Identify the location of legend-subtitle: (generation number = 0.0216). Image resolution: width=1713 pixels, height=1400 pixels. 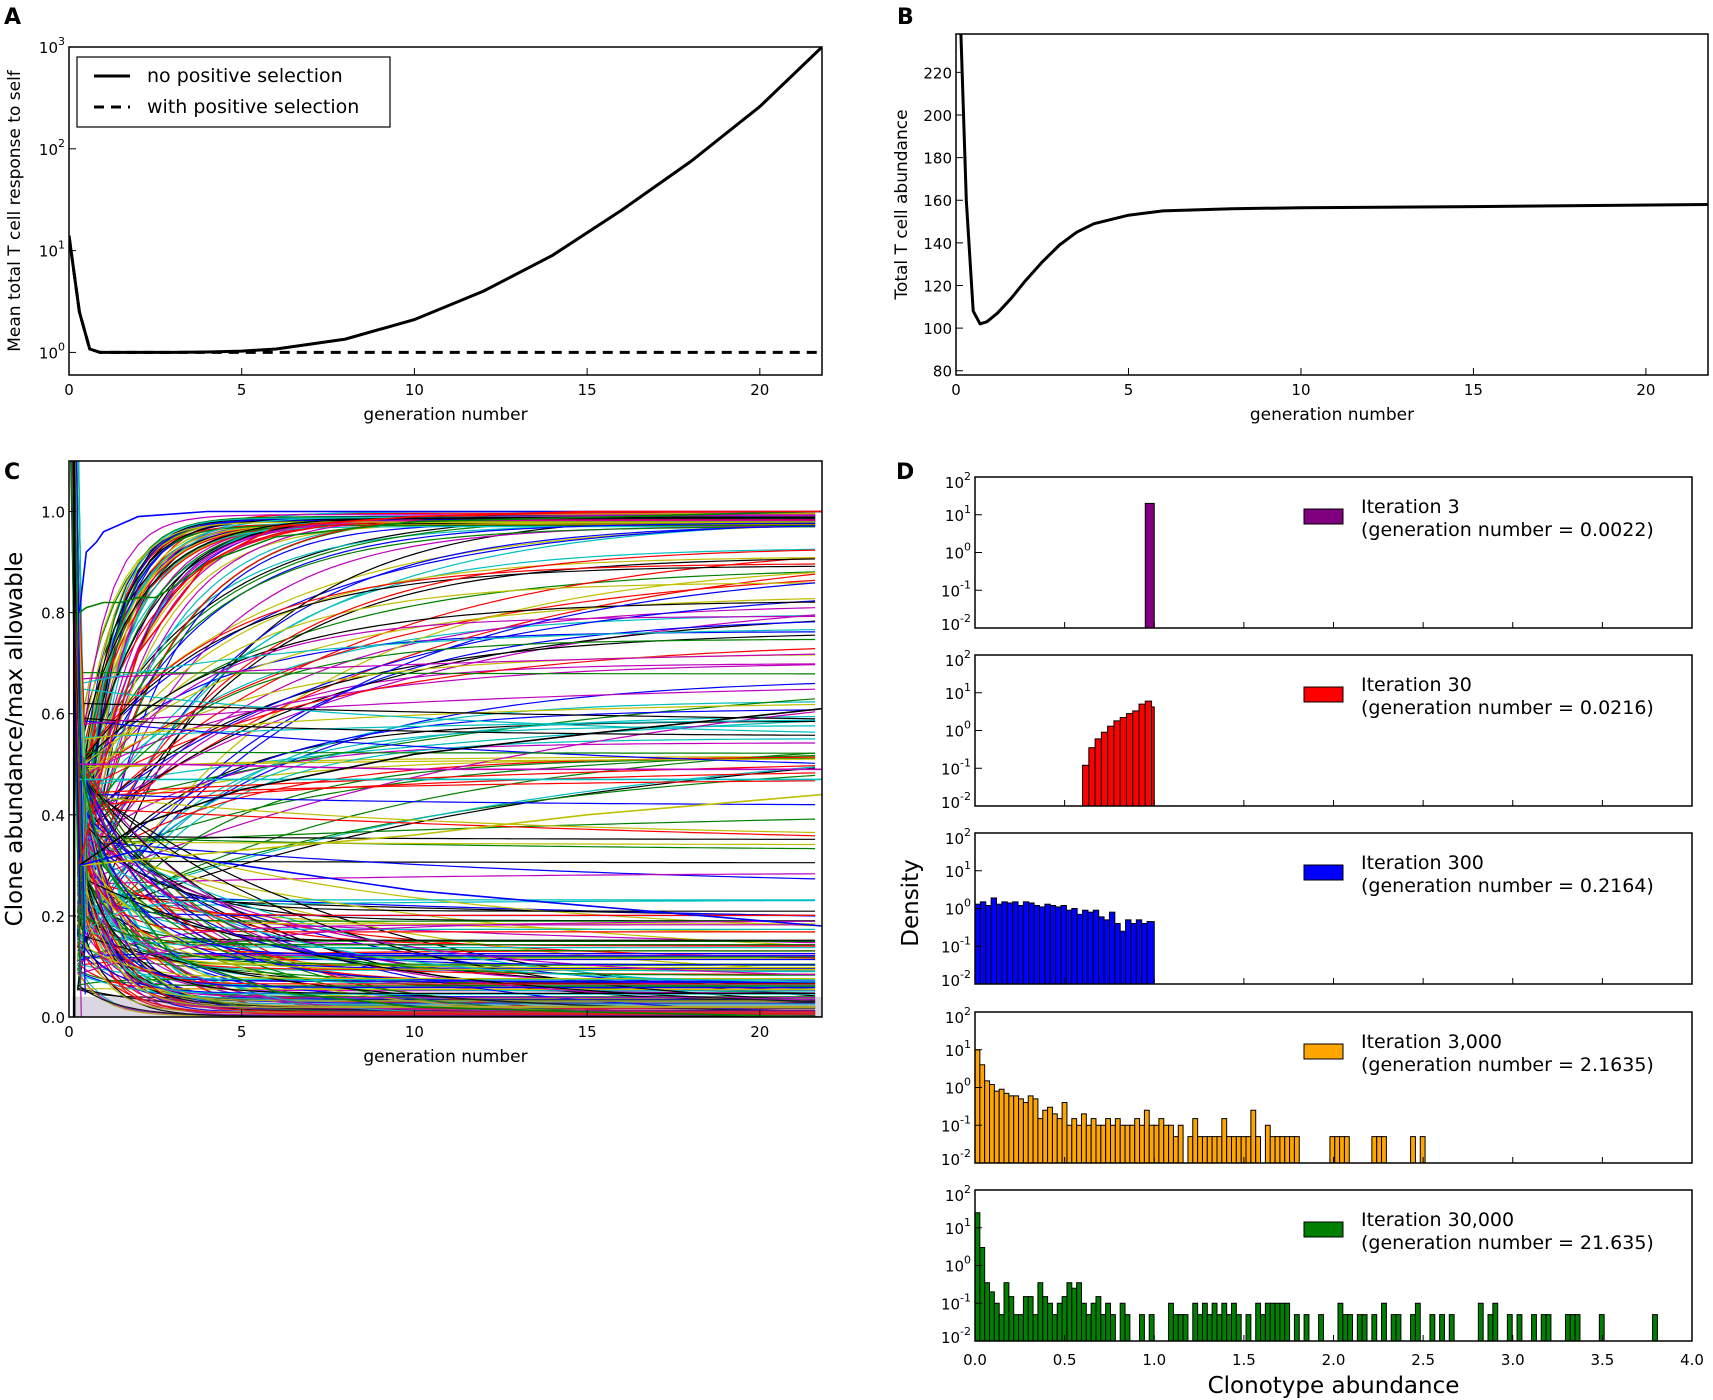
(1507, 708).